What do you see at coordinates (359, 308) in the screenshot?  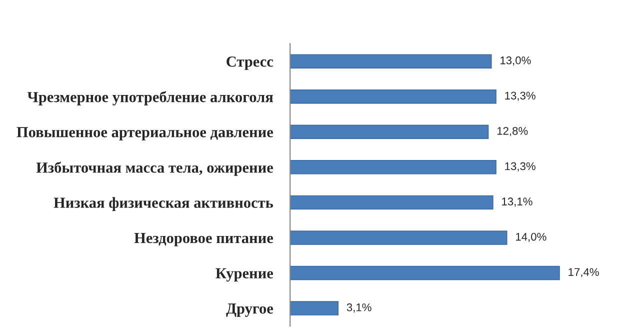 I see `data-label: 3,1%` at bounding box center [359, 308].